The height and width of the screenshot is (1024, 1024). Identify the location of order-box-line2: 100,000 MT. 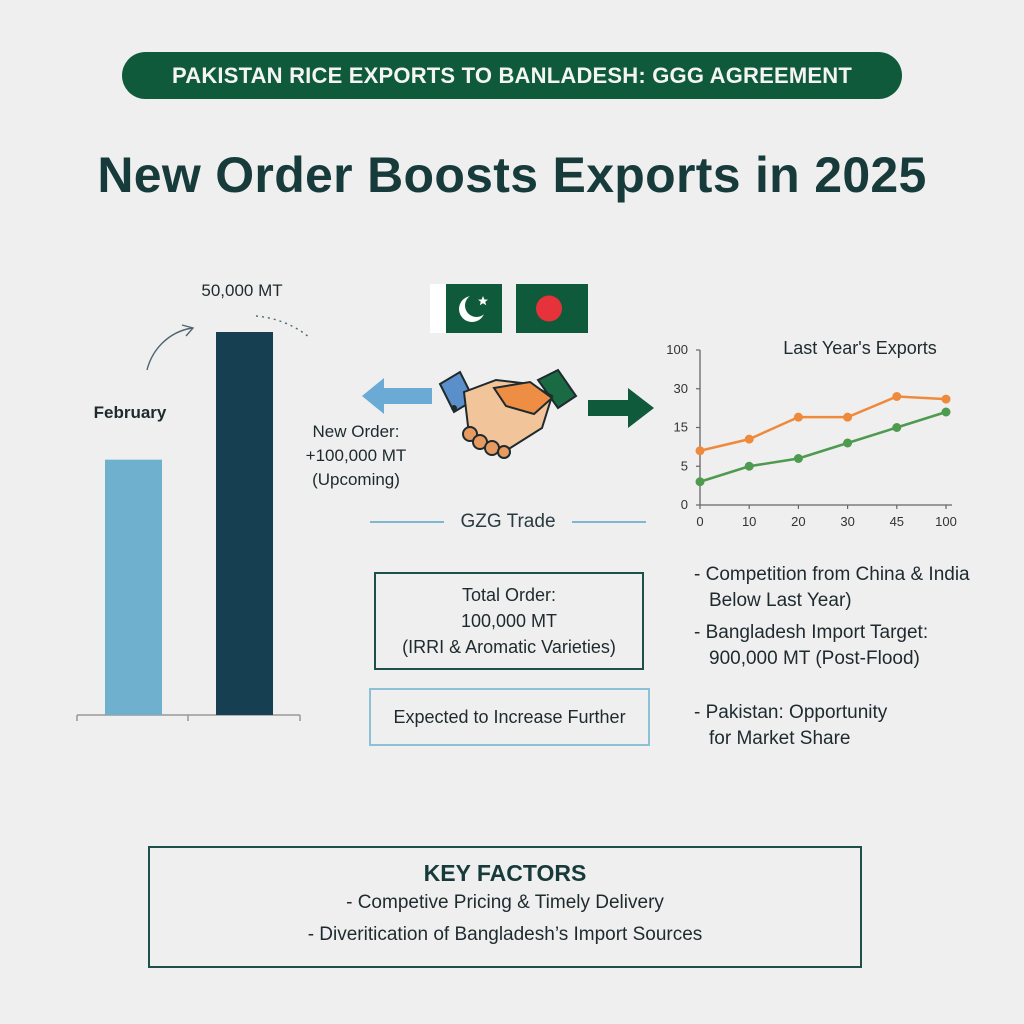
(509, 621).